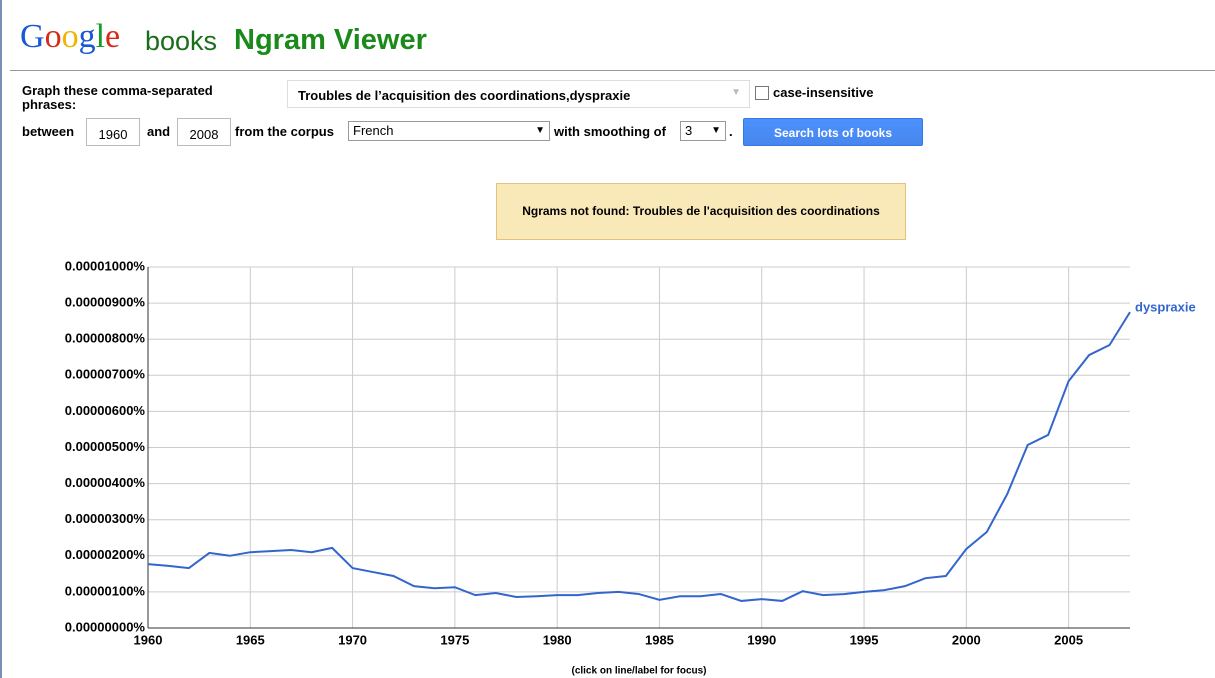  Describe the element at coordinates (250, 639) in the screenshot. I see `x-tick-label: 1965` at that location.